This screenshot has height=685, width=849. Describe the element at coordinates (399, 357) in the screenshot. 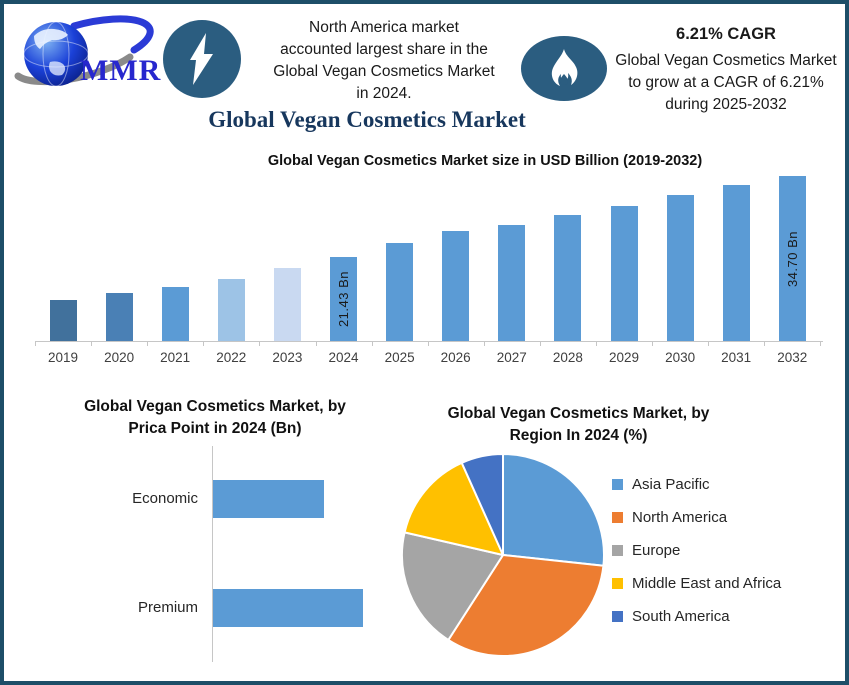

I see `x-axis-label-2025: 2025` at that location.